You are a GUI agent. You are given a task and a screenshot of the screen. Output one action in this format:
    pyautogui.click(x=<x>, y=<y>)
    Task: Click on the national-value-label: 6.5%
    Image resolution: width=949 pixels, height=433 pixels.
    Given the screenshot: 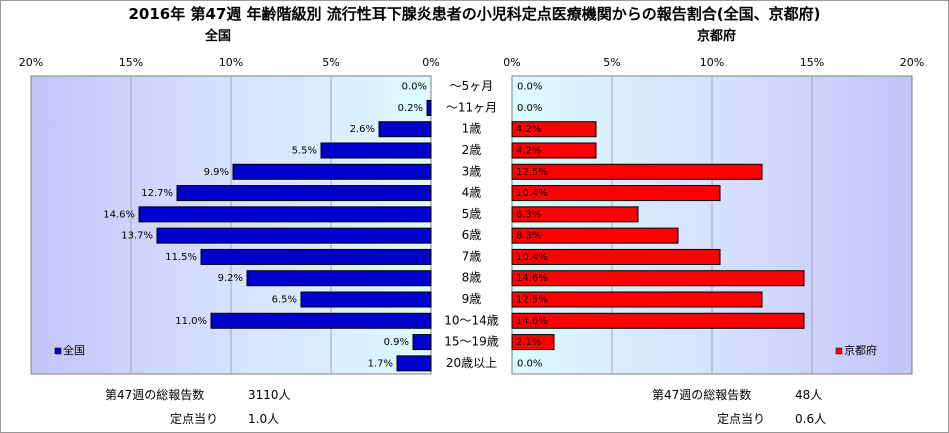 What is the action you would take?
    pyautogui.click(x=284, y=300)
    